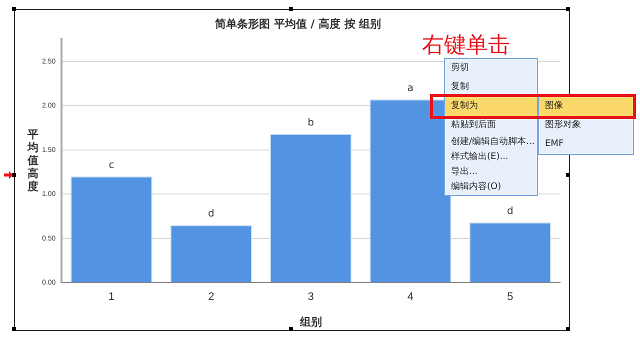 The width and height of the screenshot is (640, 353). What do you see at coordinates (476, 187) in the screenshot?
I see `annotation: 编辑内容(O)` at bounding box center [476, 187].